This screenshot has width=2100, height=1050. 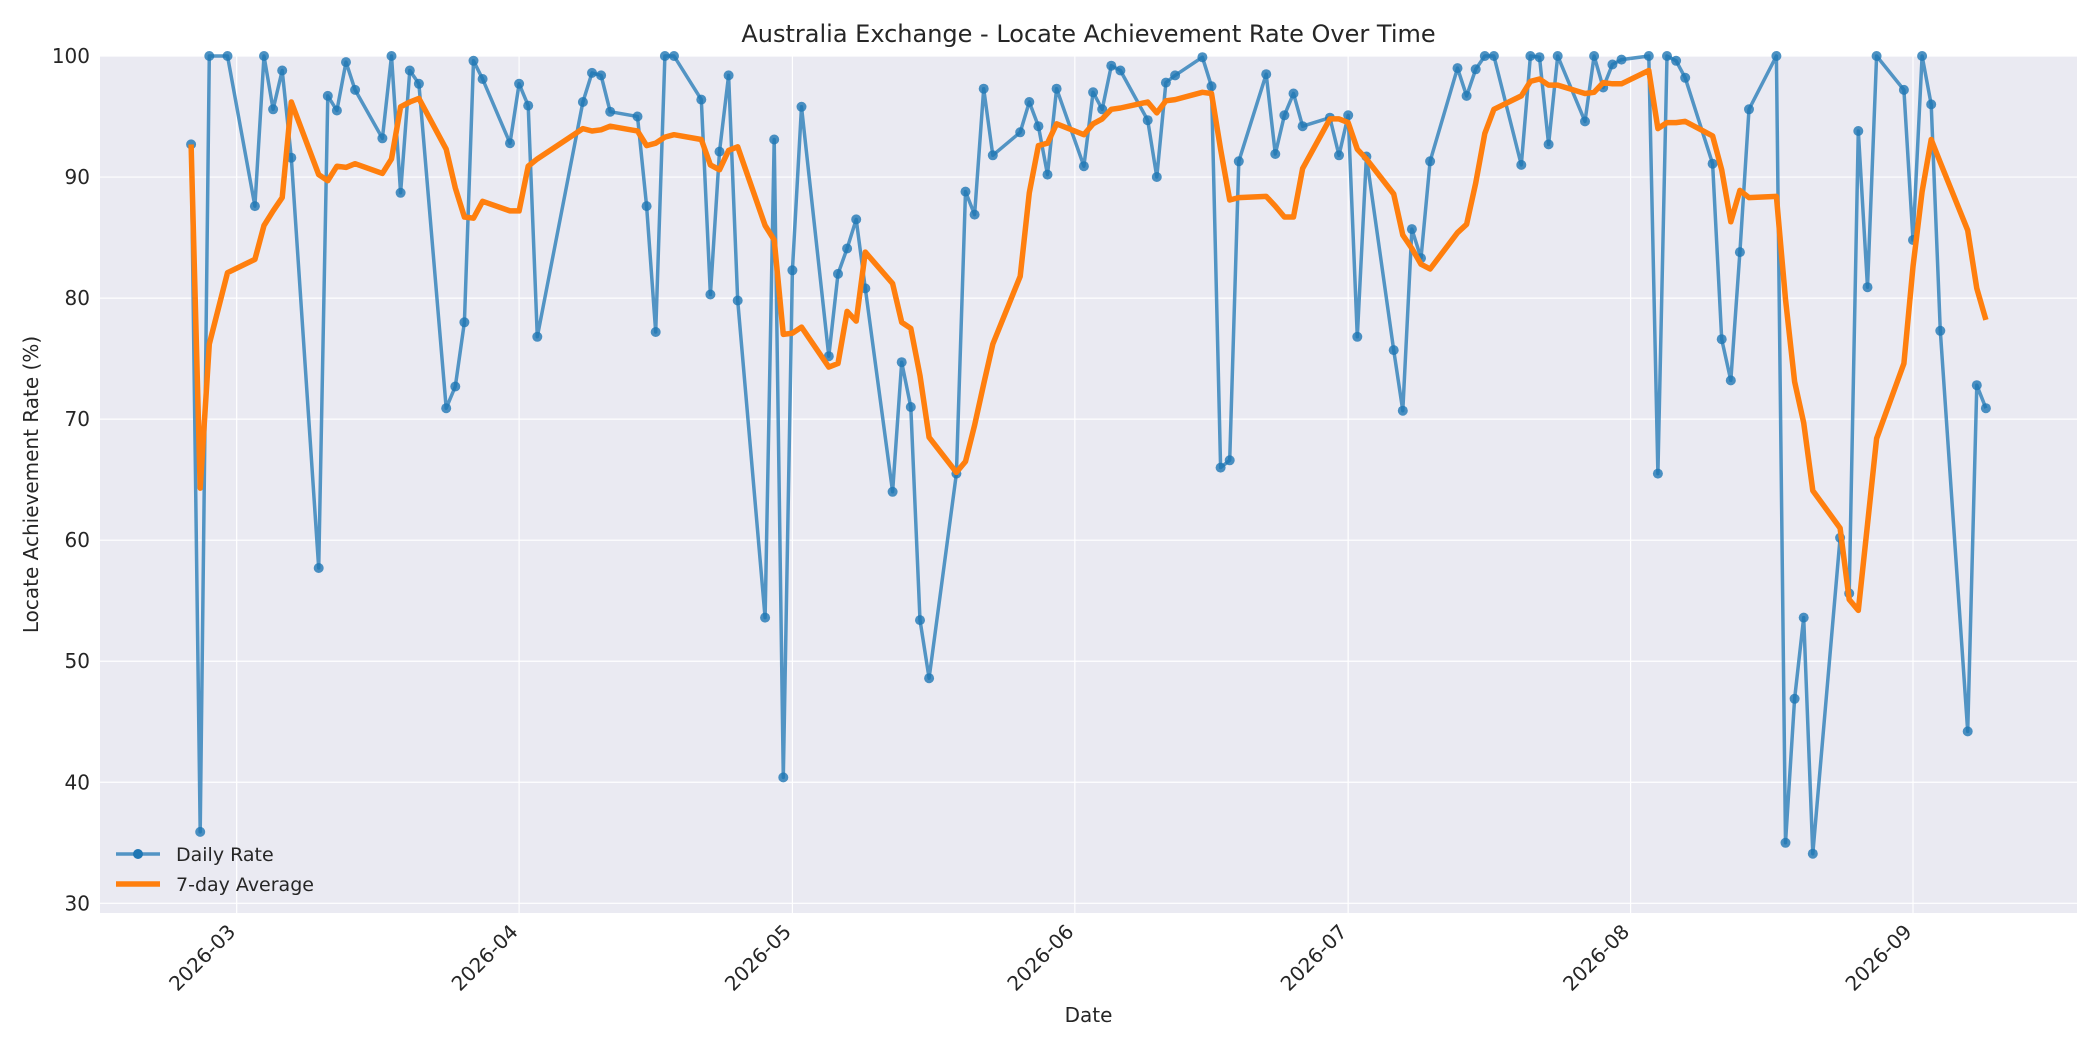 What do you see at coordinates (71, 56) in the screenshot?
I see `y-tick-label: 100` at bounding box center [71, 56].